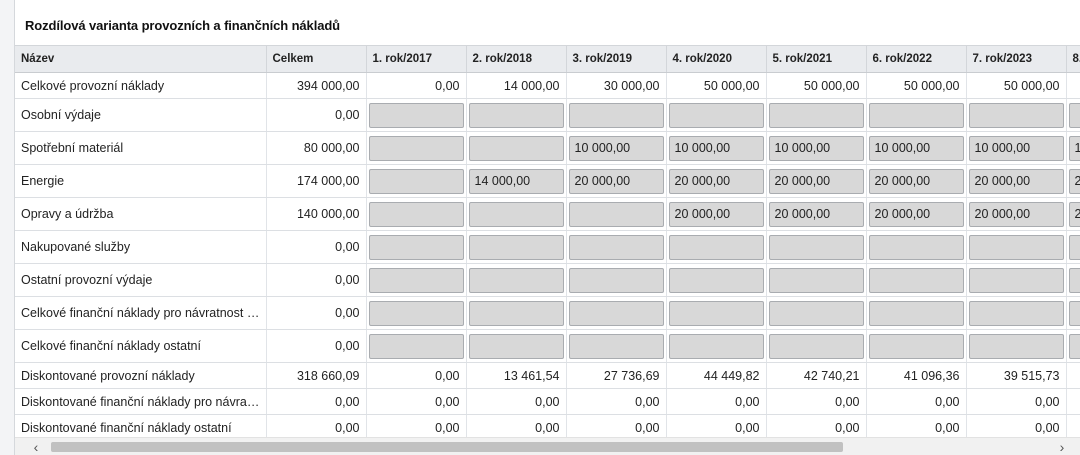 The height and width of the screenshot is (455, 1080). What do you see at coordinates (816, 401) in the screenshot?
I see `year-value: 0,00` at bounding box center [816, 401].